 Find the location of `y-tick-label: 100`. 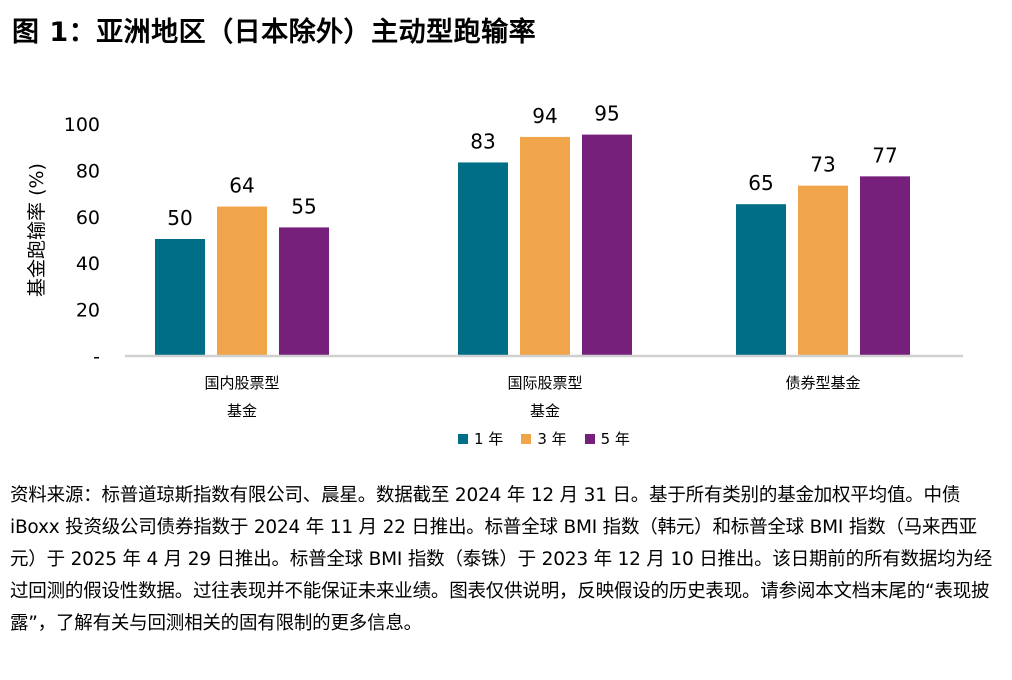

y-tick-label: 100 is located at coordinates (82, 125).